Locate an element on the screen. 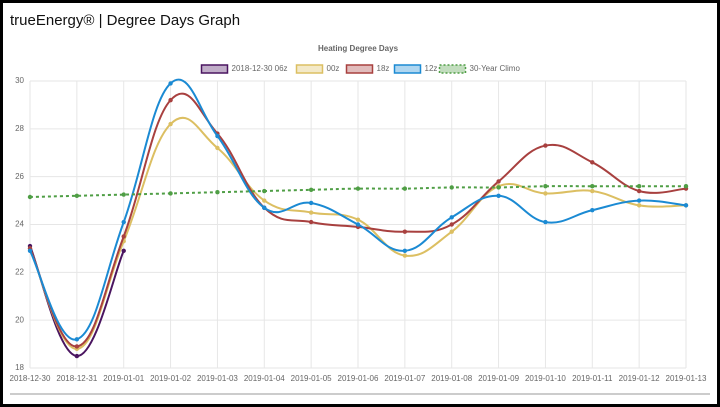  x-tick-label: 2018-12-30 is located at coordinates (30, 378).